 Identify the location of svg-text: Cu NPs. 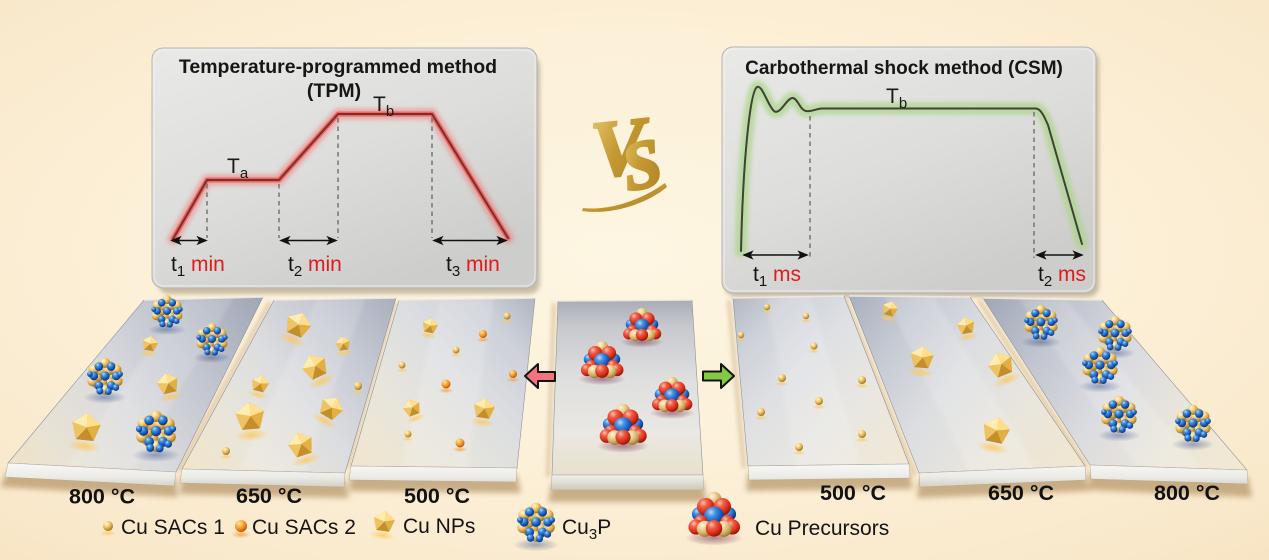
(439, 526).